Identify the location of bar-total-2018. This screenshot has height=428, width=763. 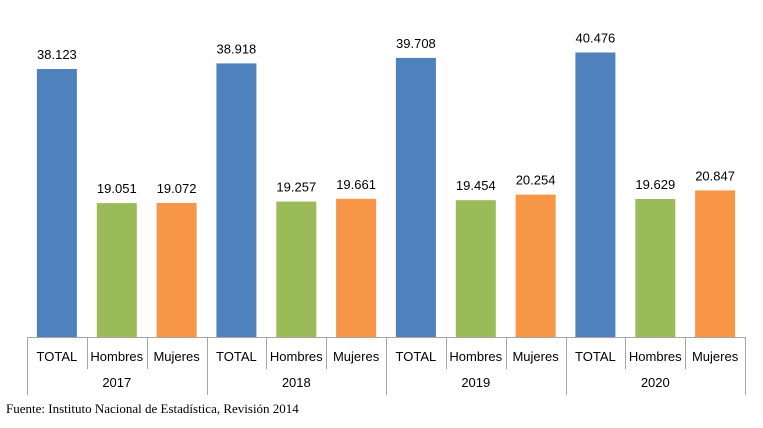
(236, 200).